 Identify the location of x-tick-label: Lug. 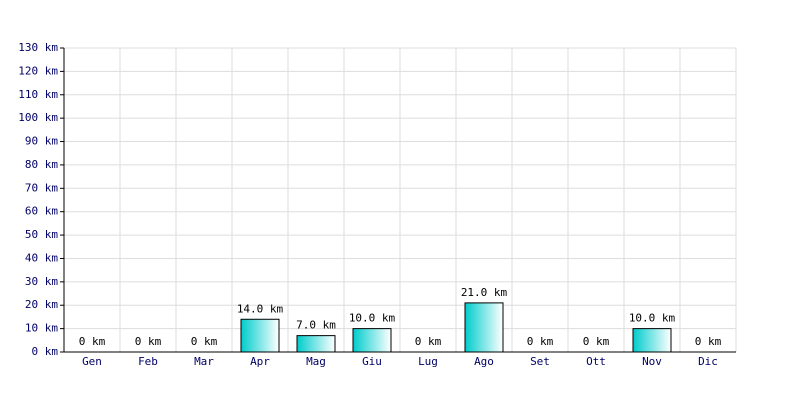
(428, 361).